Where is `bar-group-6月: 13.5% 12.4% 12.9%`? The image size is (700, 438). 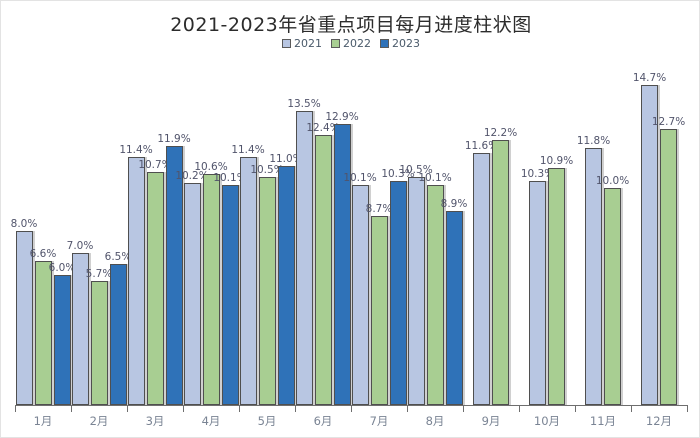 bar-group-6月: 13.5% 12.4% 12.9% is located at coordinates (323, 231).